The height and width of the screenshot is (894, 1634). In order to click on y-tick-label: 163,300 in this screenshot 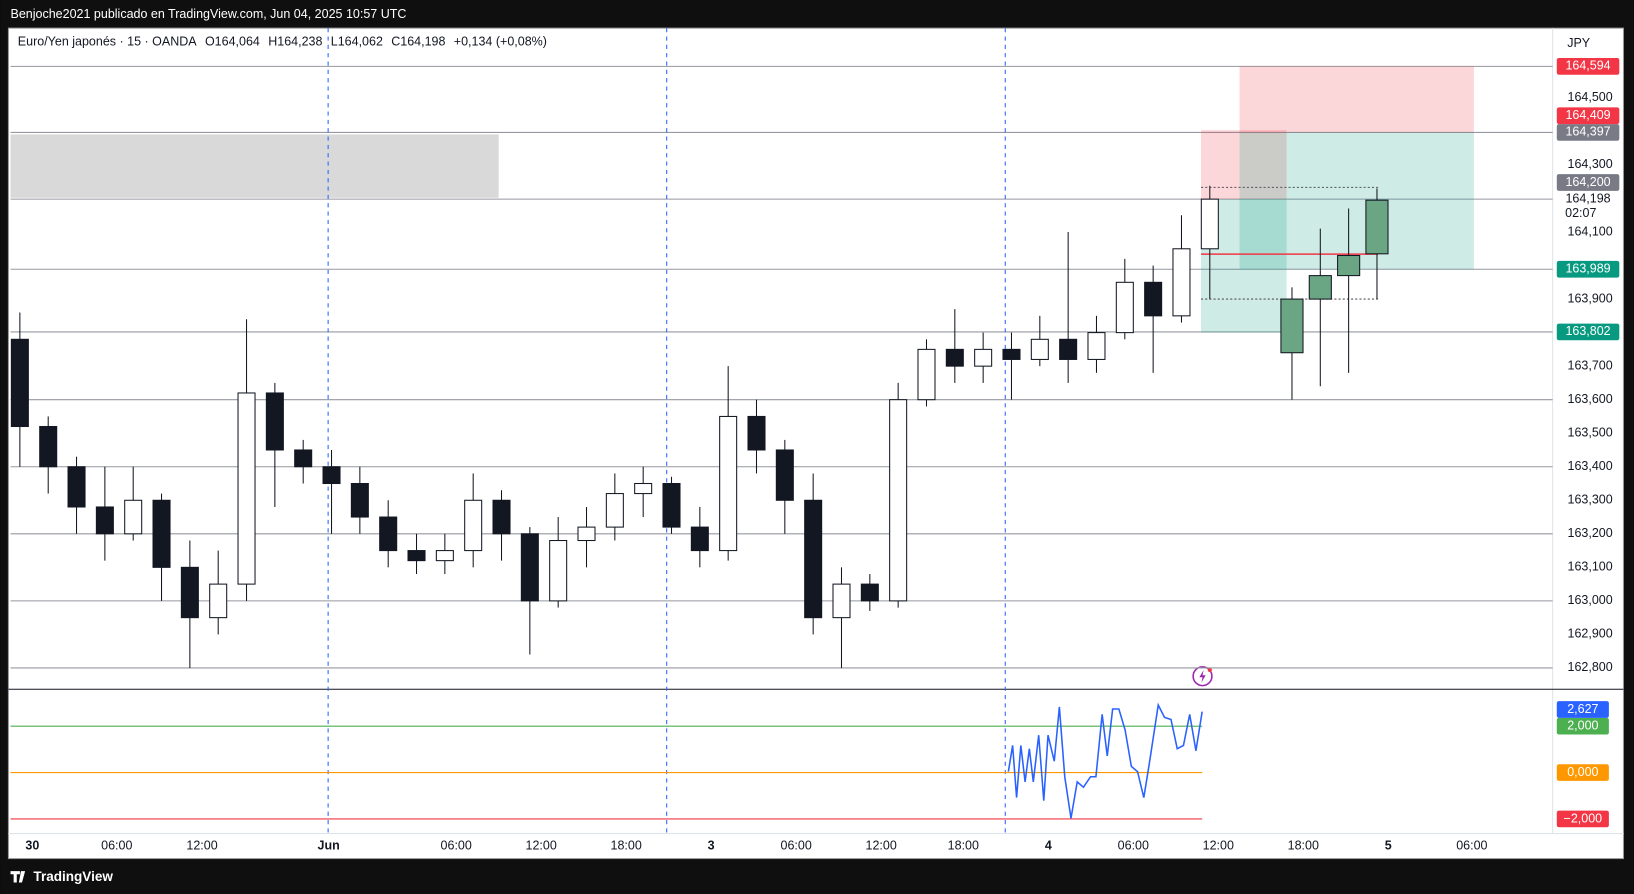, I will do `click(1590, 500)`.